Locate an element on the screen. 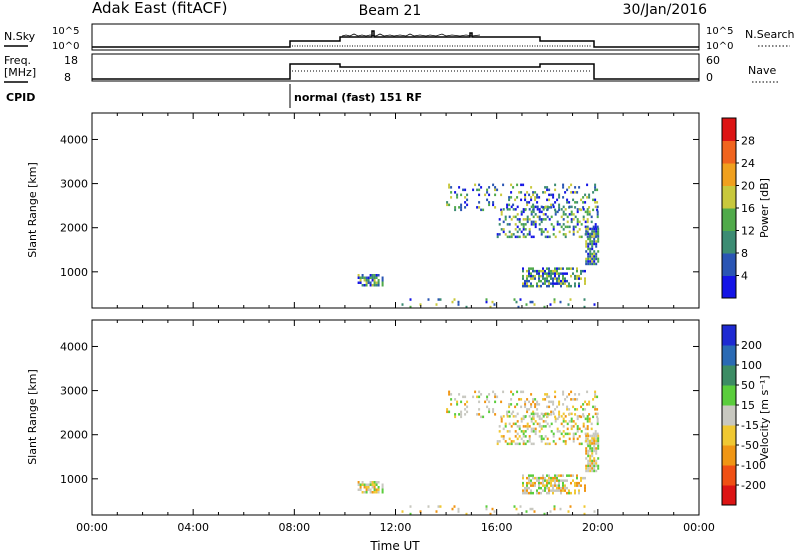 The image size is (800, 554). velocity-colorbar-tick-label: 50 is located at coordinates (748, 385).